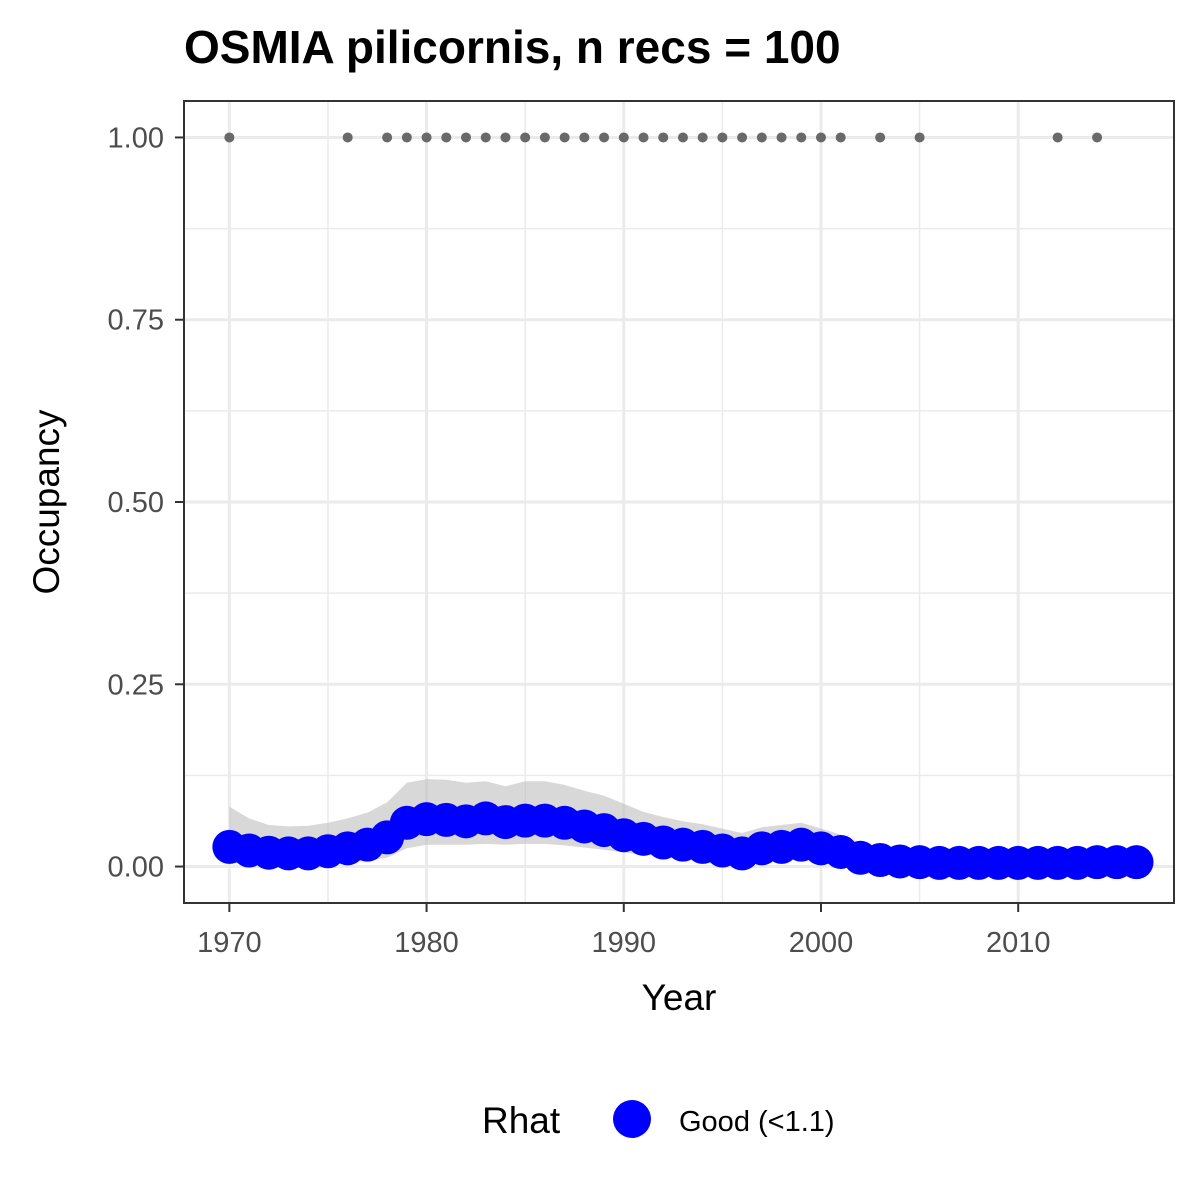 Image resolution: width=1200 pixels, height=1200 pixels. What do you see at coordinates (757, 1122) in the screenshot?
I see `legend-label: Good (<1.1)` at bounding box center [757, 1122].